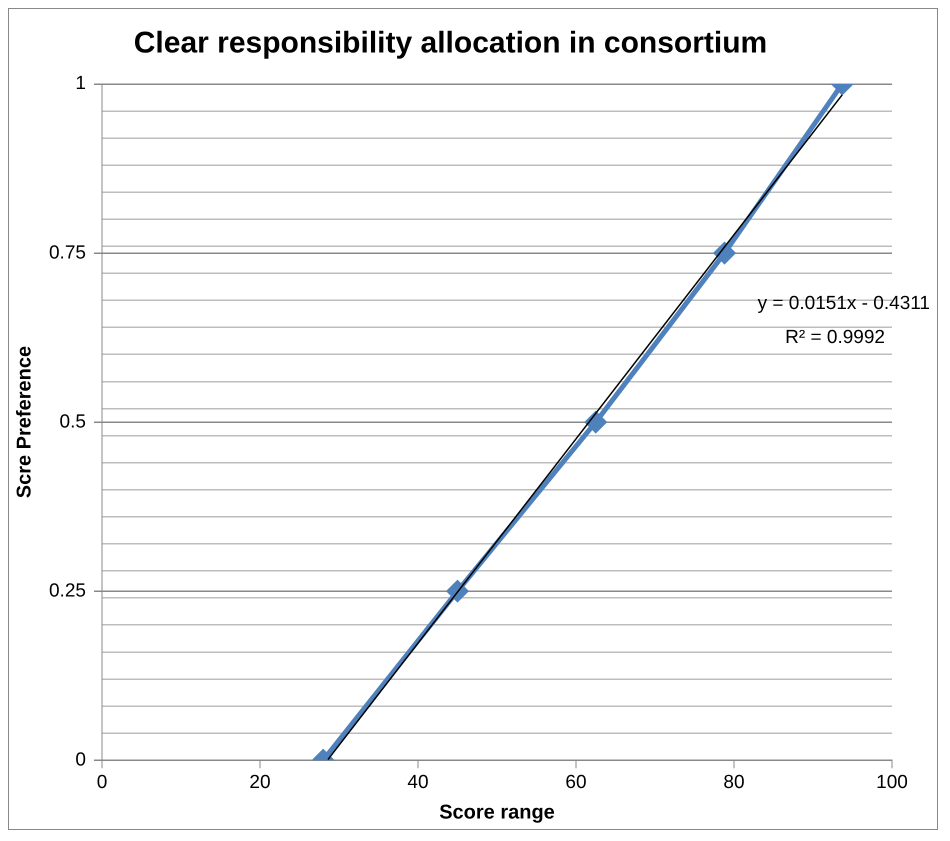 The image size is (950, 841). Describe the element at coordinates (835, 337) in the screenshot. I see `annotation: R² = 0.9992` at that location.